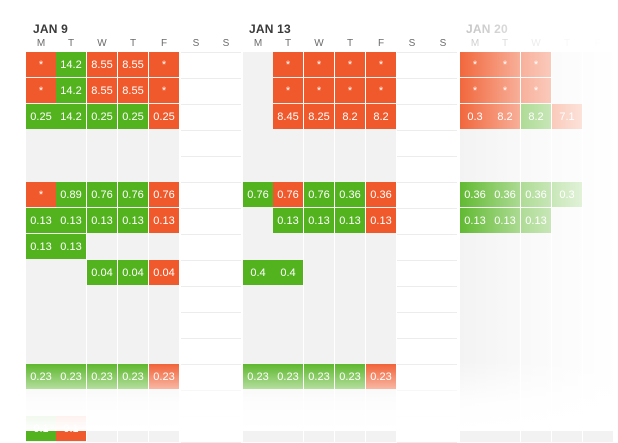  Describe the element at coordinates (319, 116) in the screenshot. I see `schedule-cell: 8.25` at that location.